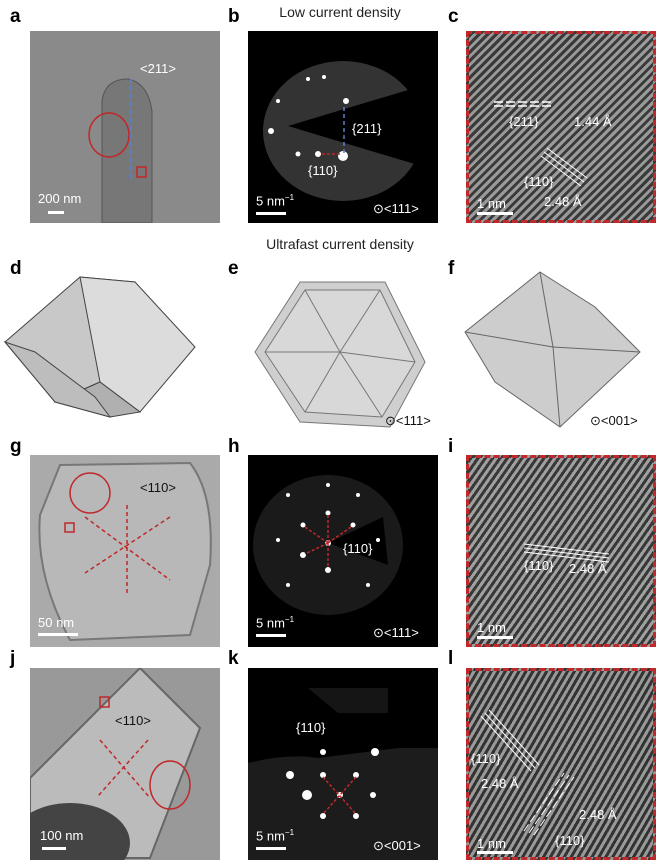 This screenshot has height=867, width=665. I want to click on direction-label: <211>, so click(158, 68).